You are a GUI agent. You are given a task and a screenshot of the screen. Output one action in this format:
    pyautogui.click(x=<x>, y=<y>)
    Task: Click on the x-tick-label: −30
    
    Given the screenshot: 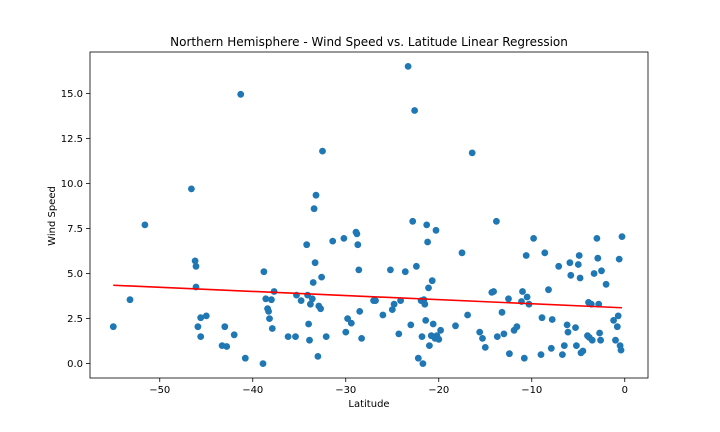 What is the action you would take?
    pyautogui.click(x=345, y=390)
    